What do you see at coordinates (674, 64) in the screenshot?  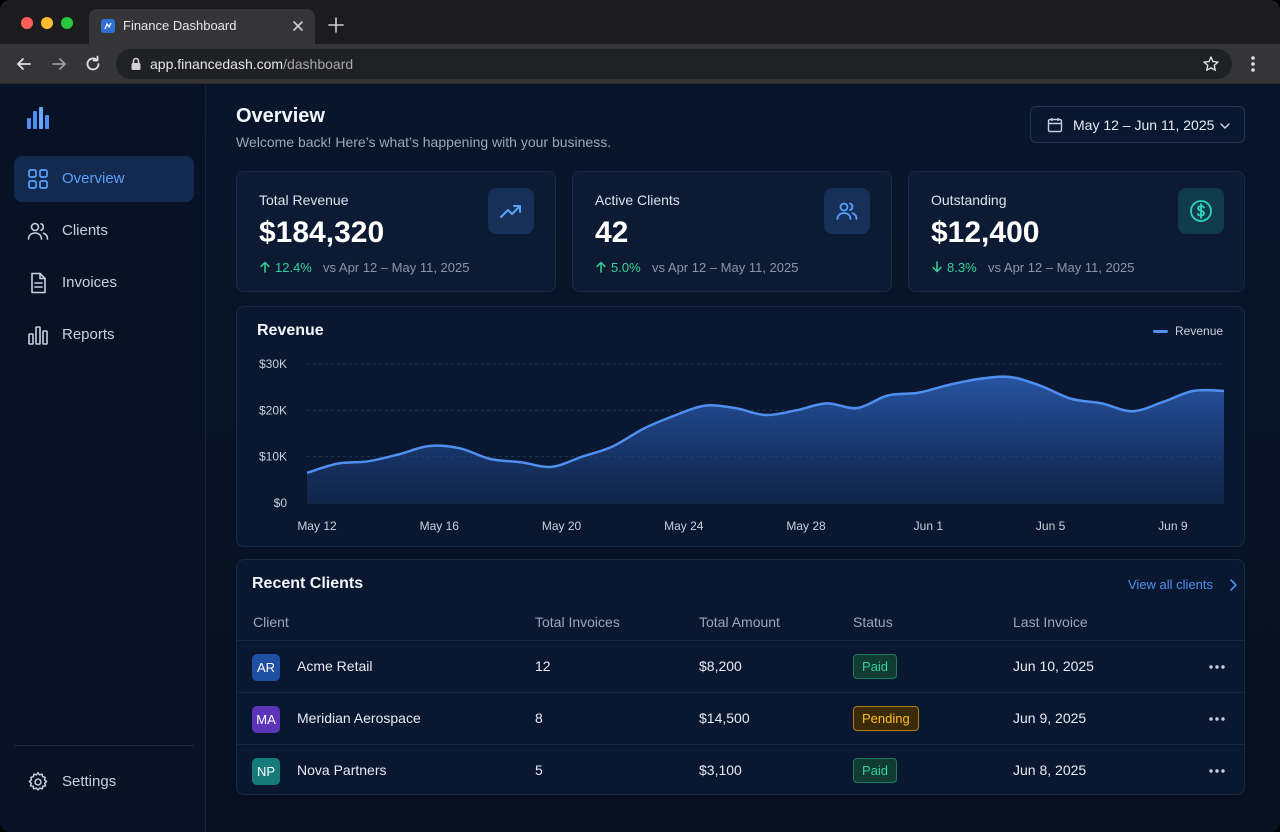 I see `address-bar: app.financedash.com/dashboard` at bounding box center [674, 64].